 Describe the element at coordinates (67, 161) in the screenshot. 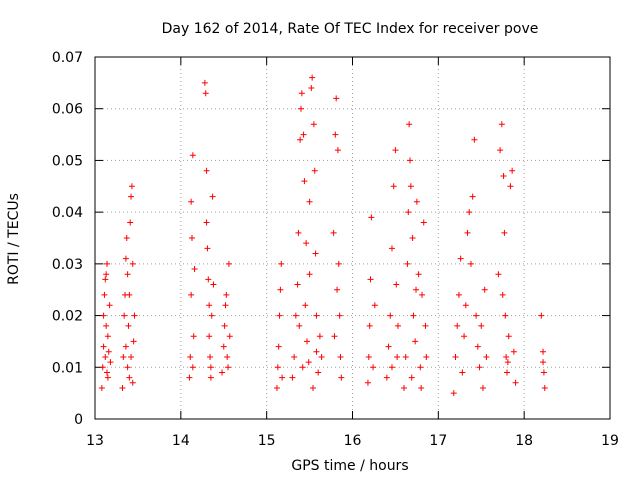

I see `y-tick-label: 0.05` at that location.